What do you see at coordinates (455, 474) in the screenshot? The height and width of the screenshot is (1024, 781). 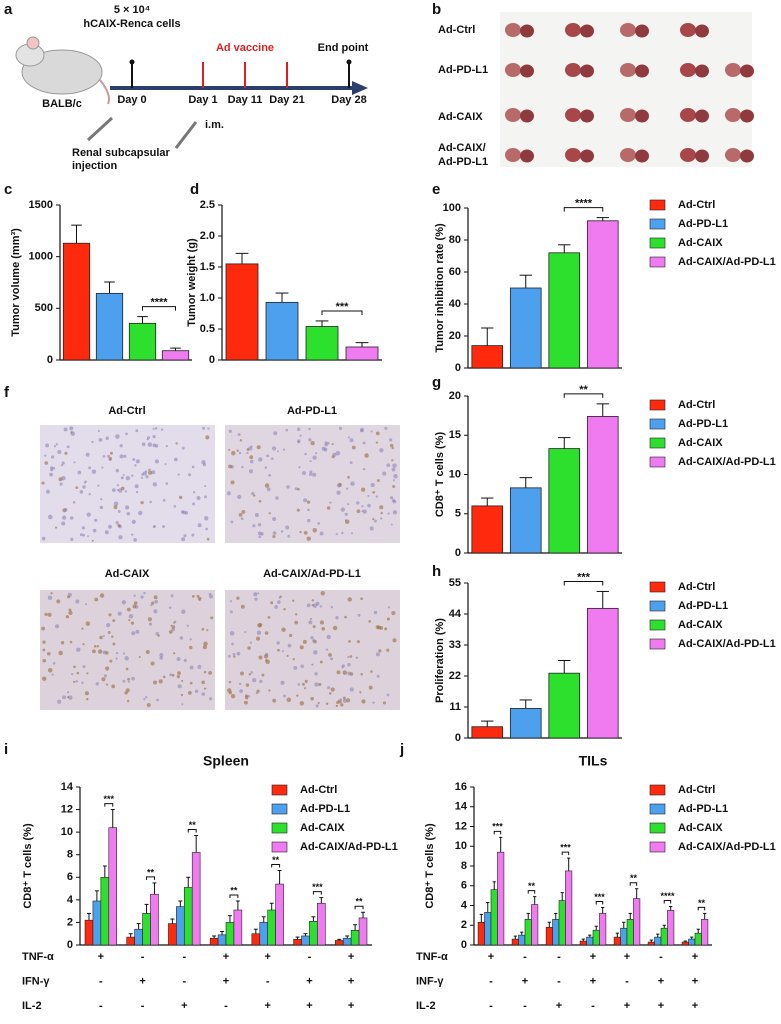 I see `y-tick-label: 10` at bounding box center [455, 474].